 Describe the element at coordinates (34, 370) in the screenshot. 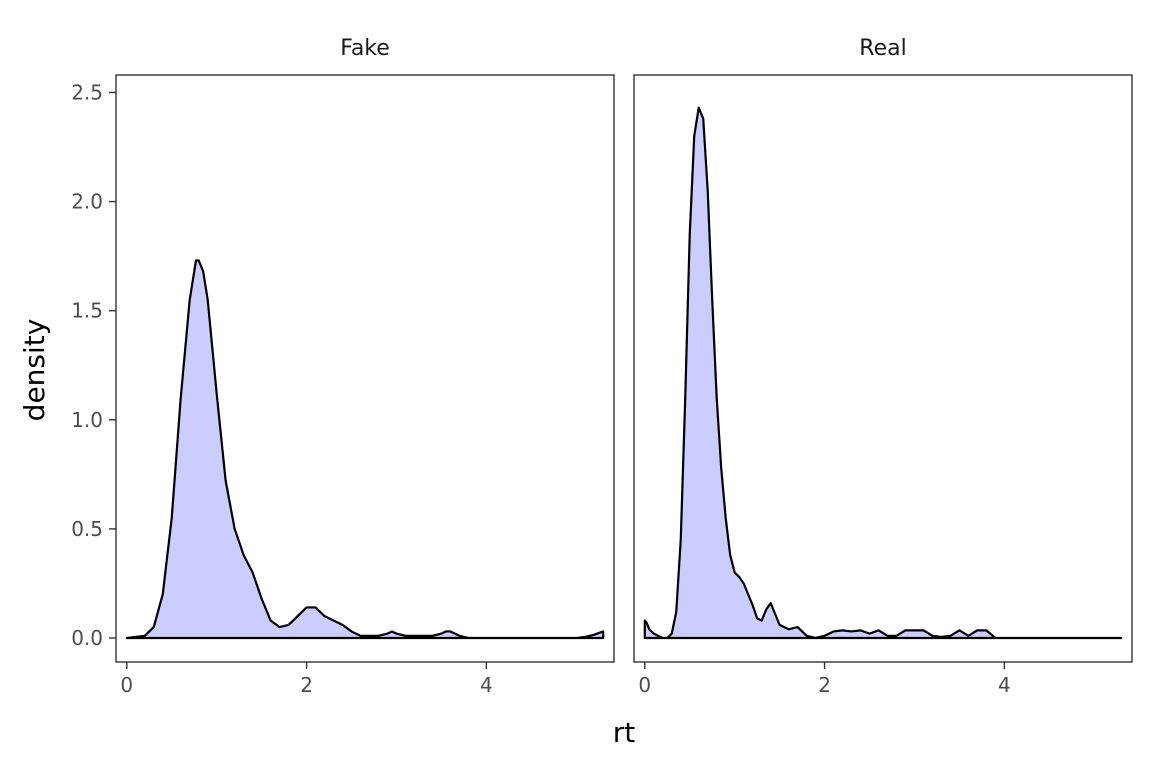

I see `y-axis-title: density` at that location.